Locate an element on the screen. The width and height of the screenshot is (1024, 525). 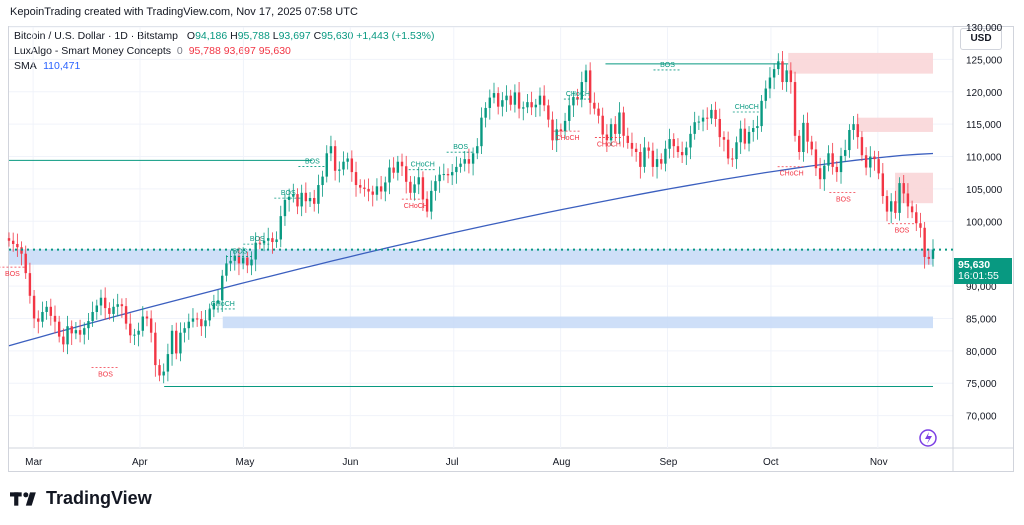
sma-name: SMA is located at coordinates (25, 66).